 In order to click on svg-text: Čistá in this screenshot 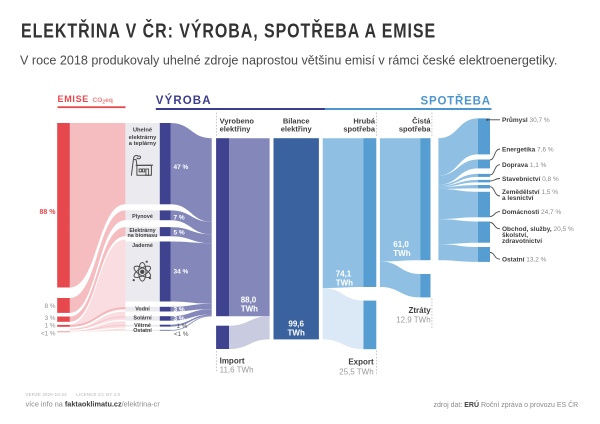, I will do `click(421, 120)`.